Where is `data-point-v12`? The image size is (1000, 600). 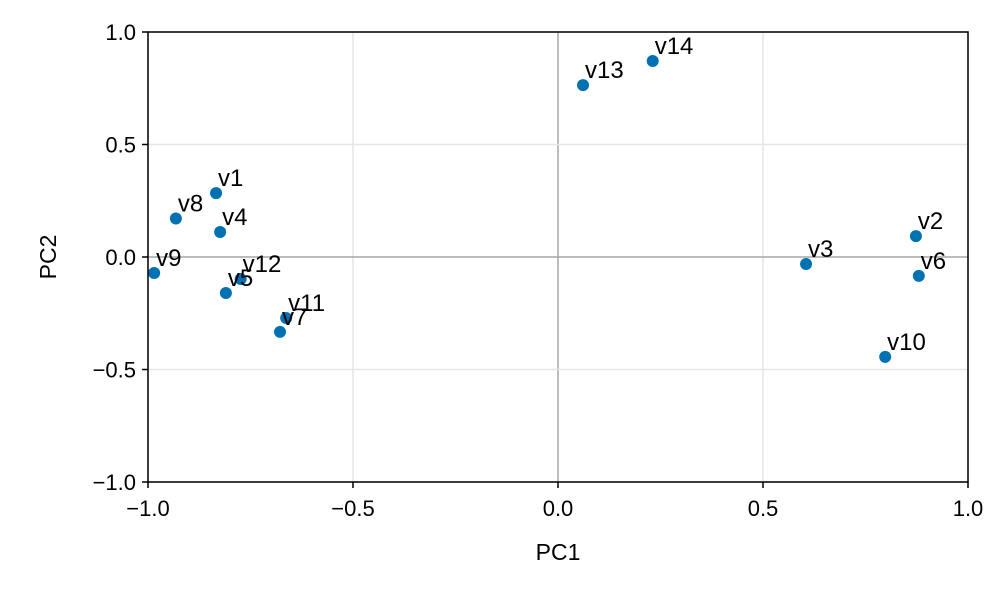 data-point-v12 is located at coordinates (240, 279).